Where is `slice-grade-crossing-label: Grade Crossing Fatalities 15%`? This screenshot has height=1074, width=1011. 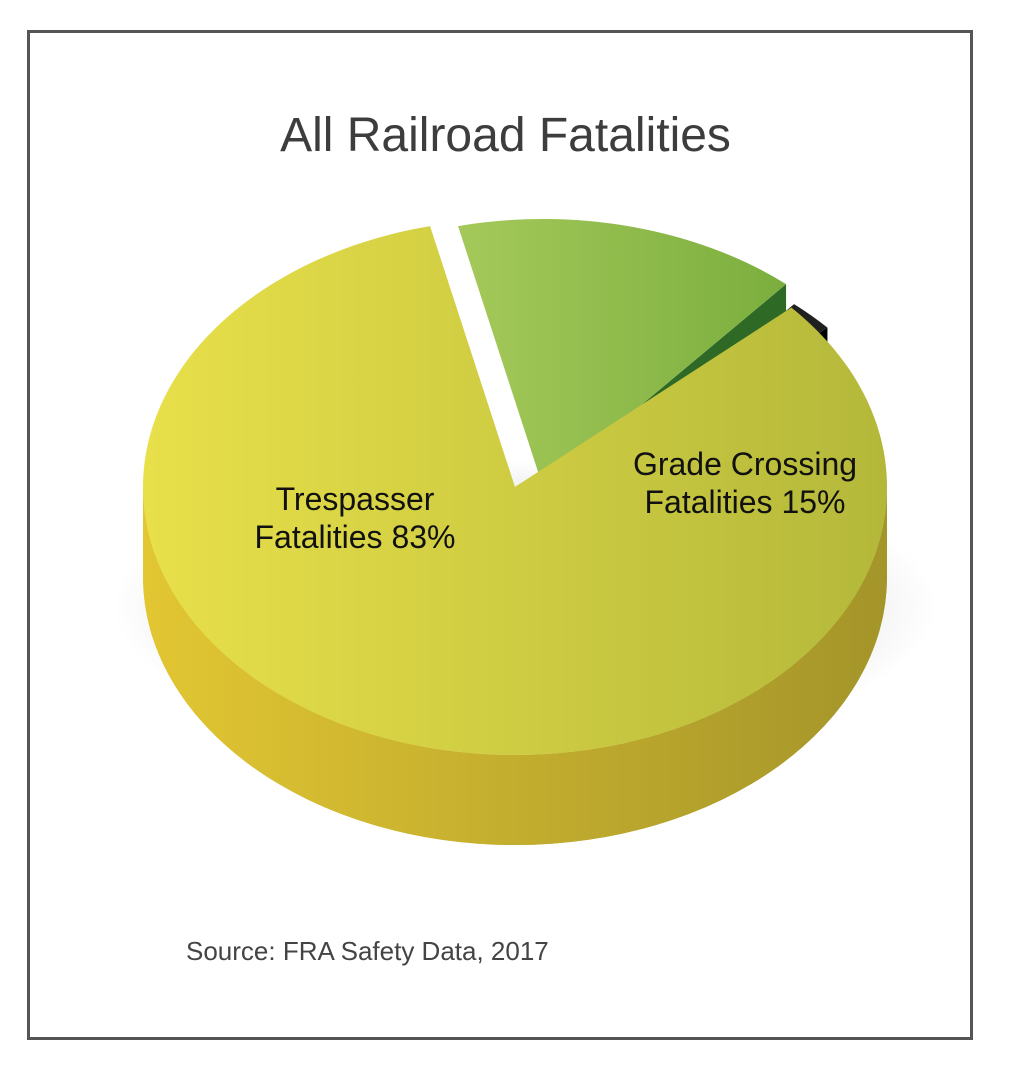
slice-grade-crossing-label: Grade Crossing Fatalities 15% is located at coordinates (745, 483).